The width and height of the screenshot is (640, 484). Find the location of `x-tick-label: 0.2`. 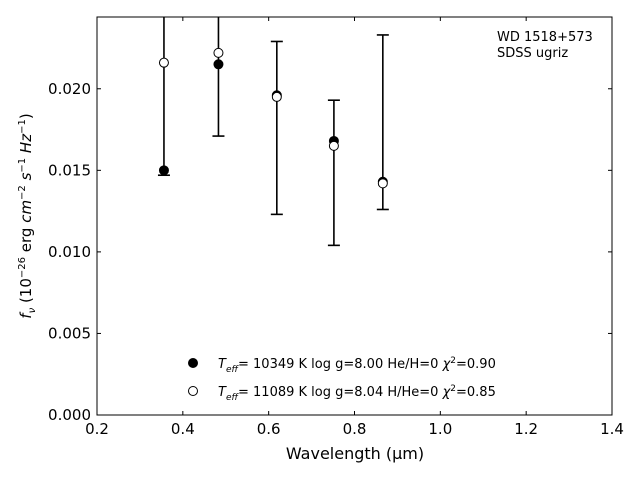

x-tick-label: 0.2 is located at coordinates (97, 429).